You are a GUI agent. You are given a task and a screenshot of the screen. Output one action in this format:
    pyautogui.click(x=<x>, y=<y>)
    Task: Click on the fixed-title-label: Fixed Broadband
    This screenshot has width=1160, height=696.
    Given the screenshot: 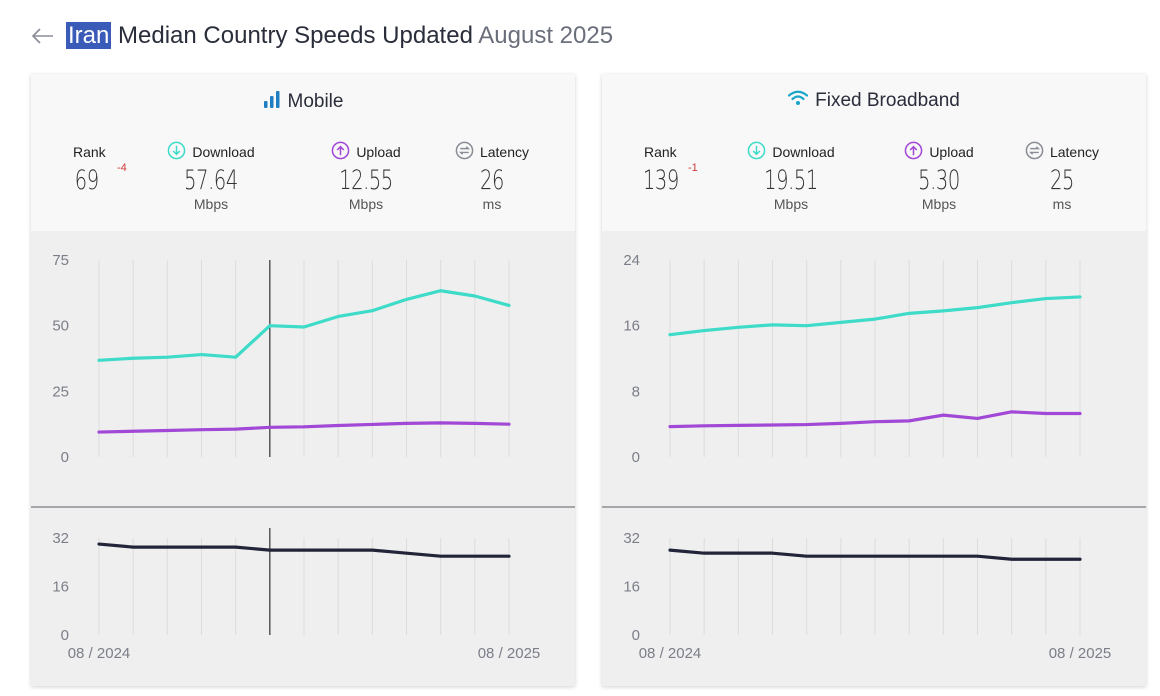 What is the action you would take?
    pyautogui.click(x=887, y=100)
    